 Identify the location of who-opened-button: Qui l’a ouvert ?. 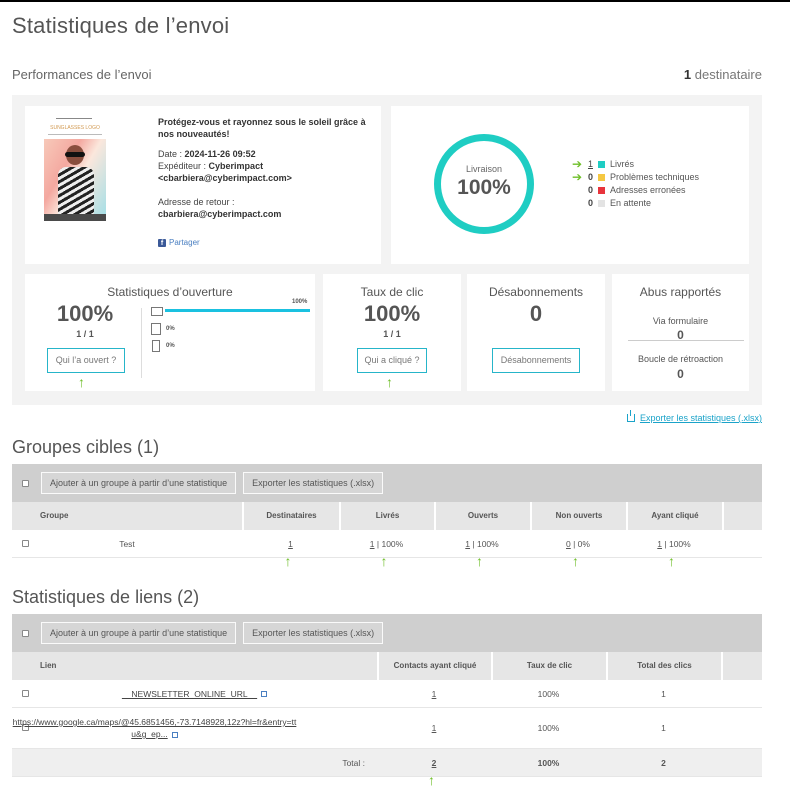
(86, 360).